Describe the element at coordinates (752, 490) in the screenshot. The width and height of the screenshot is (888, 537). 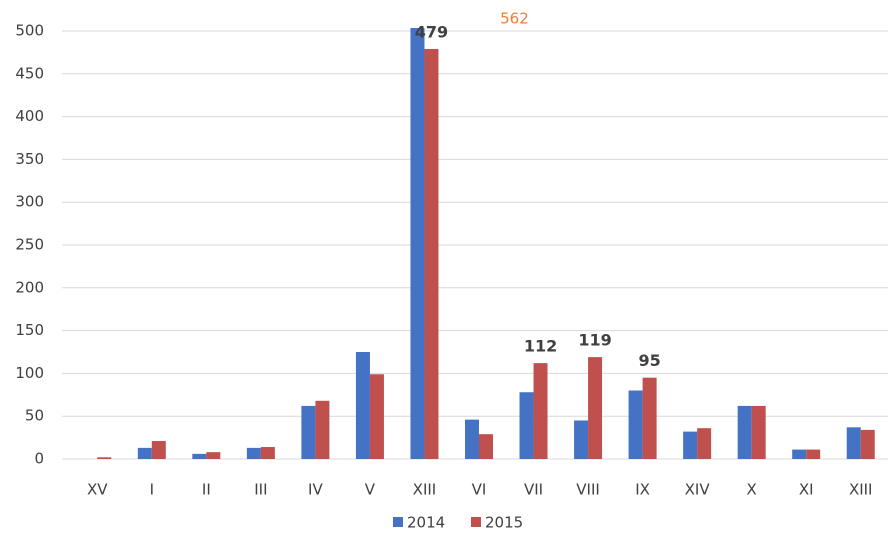
I see `x-tick-label: X` at that location.